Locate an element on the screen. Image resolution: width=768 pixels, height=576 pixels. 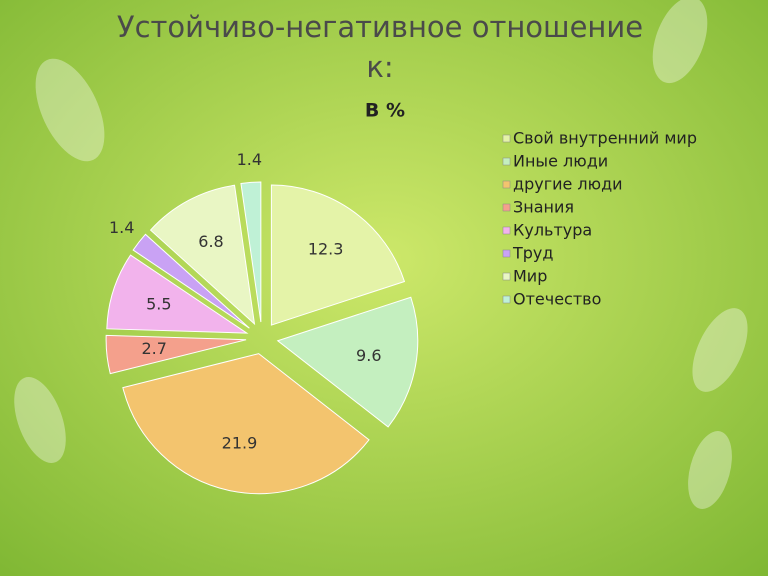
legend-label: Культура is located at coordinates (552, 230).